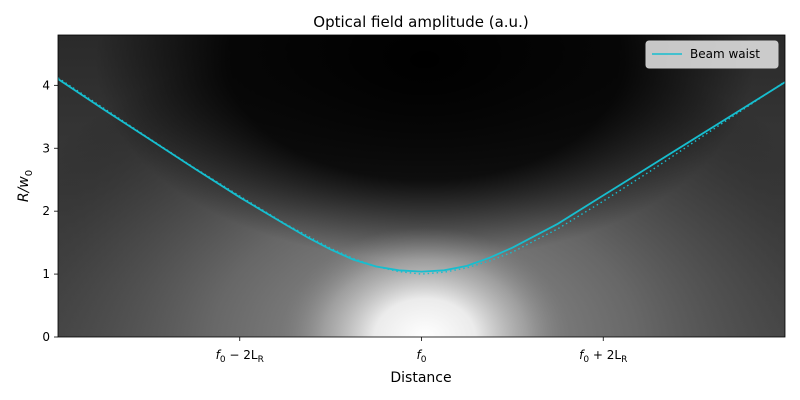 This screenshot has height=400, width=800. What do you see at coordinates (422, 356) in the screenshot?
I see `x-tick-label: f0` at bounding box center [422, 356].